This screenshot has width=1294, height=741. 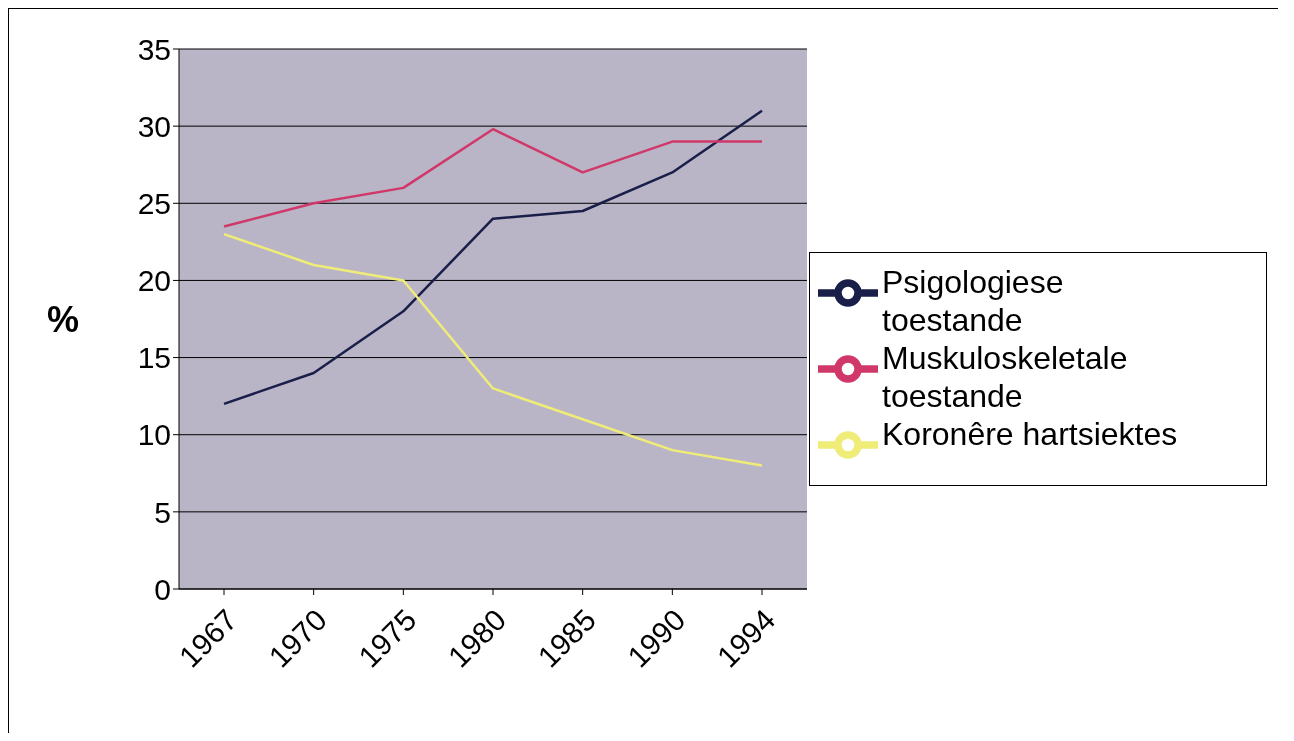 I want to click on y-tick-label: 0, so click(x=162, y=589).